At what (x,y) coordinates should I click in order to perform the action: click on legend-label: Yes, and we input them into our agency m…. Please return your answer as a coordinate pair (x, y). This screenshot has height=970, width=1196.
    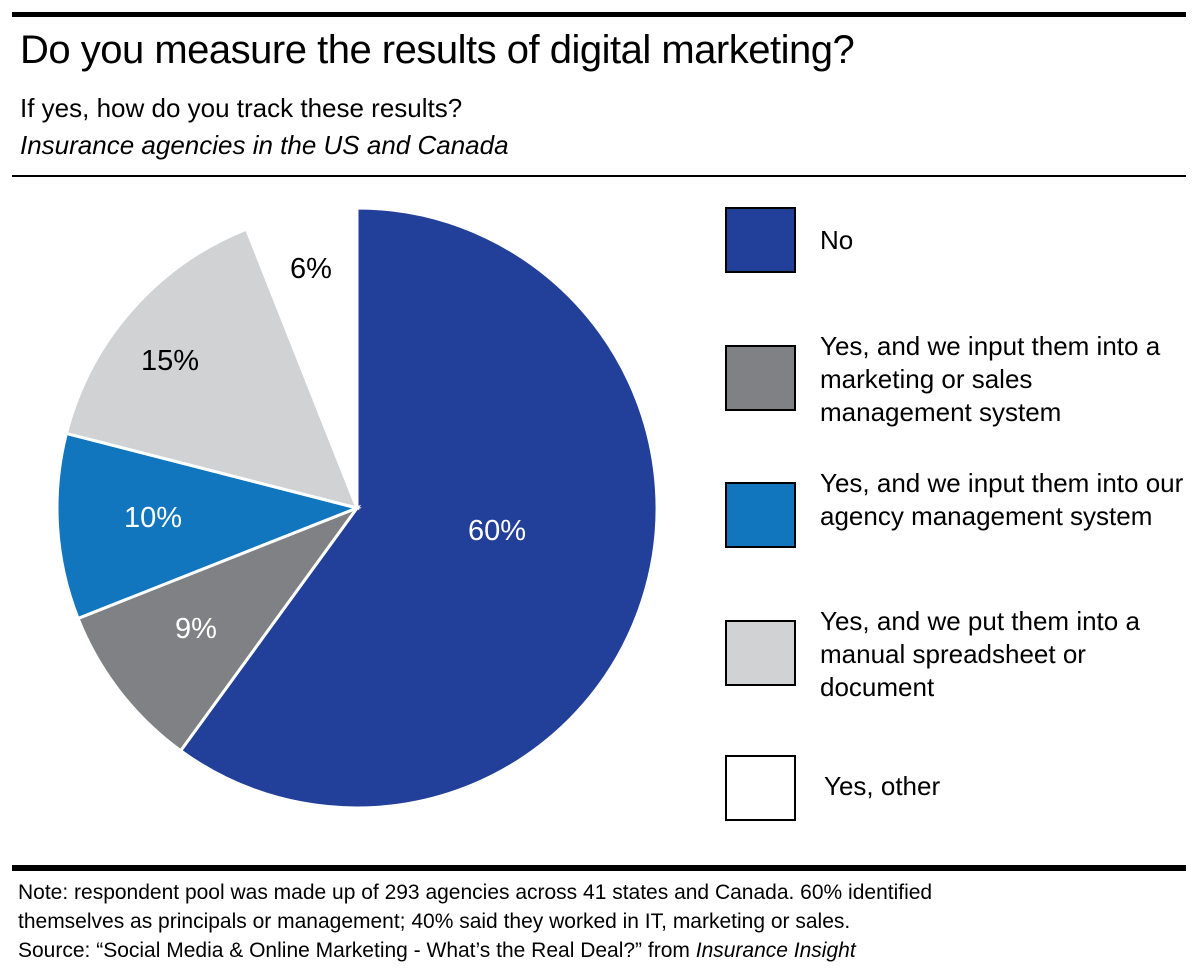
    Looking at the image, I should click on (1002, 499).